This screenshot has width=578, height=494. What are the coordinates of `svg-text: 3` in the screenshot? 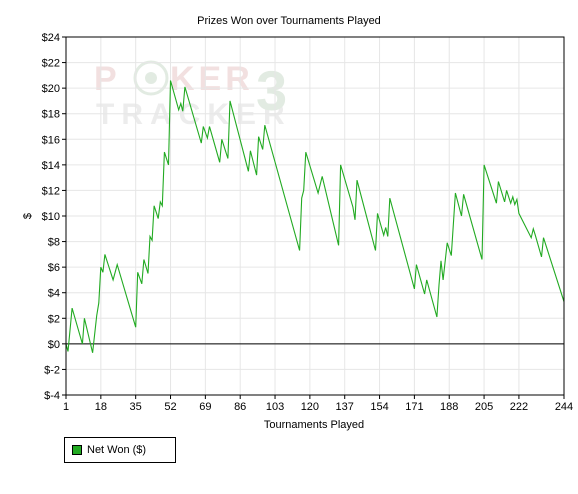 It's located at (271, 90).